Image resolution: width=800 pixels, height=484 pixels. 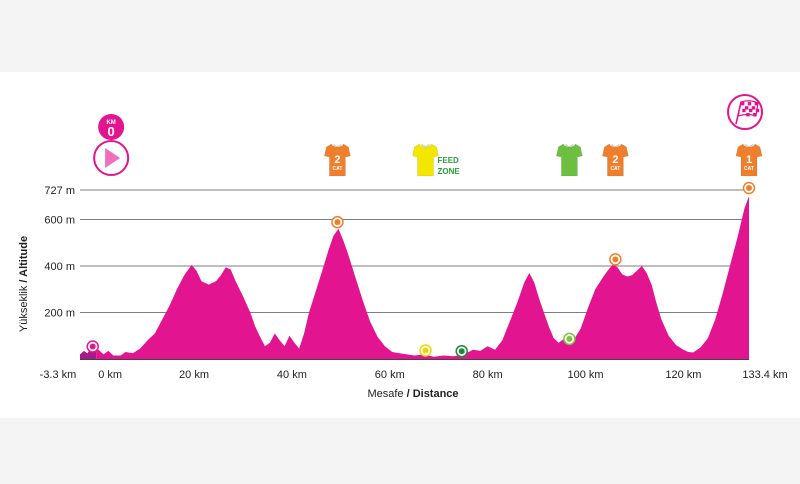 What do you see at coordinates (764, 375) in the screenshot?
I see `x-tick-label: 133.4 km` at bounding box center [764, 375].